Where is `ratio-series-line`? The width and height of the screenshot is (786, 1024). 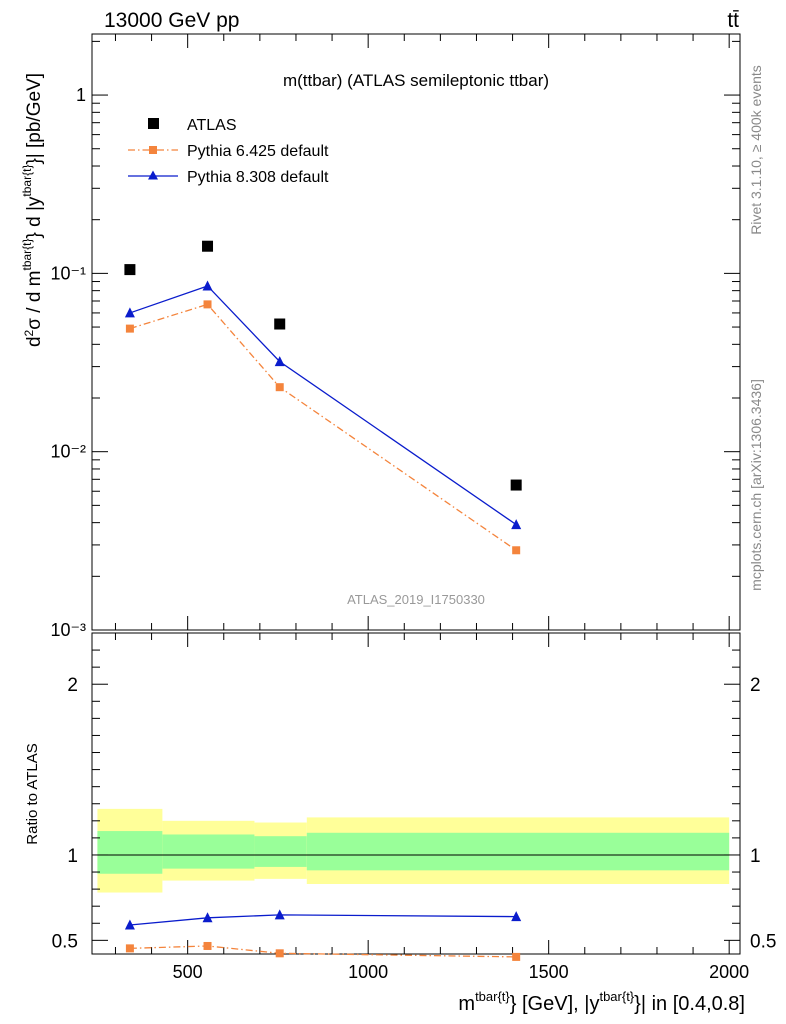 ratio-series-line is located at coordinates (323, 920).